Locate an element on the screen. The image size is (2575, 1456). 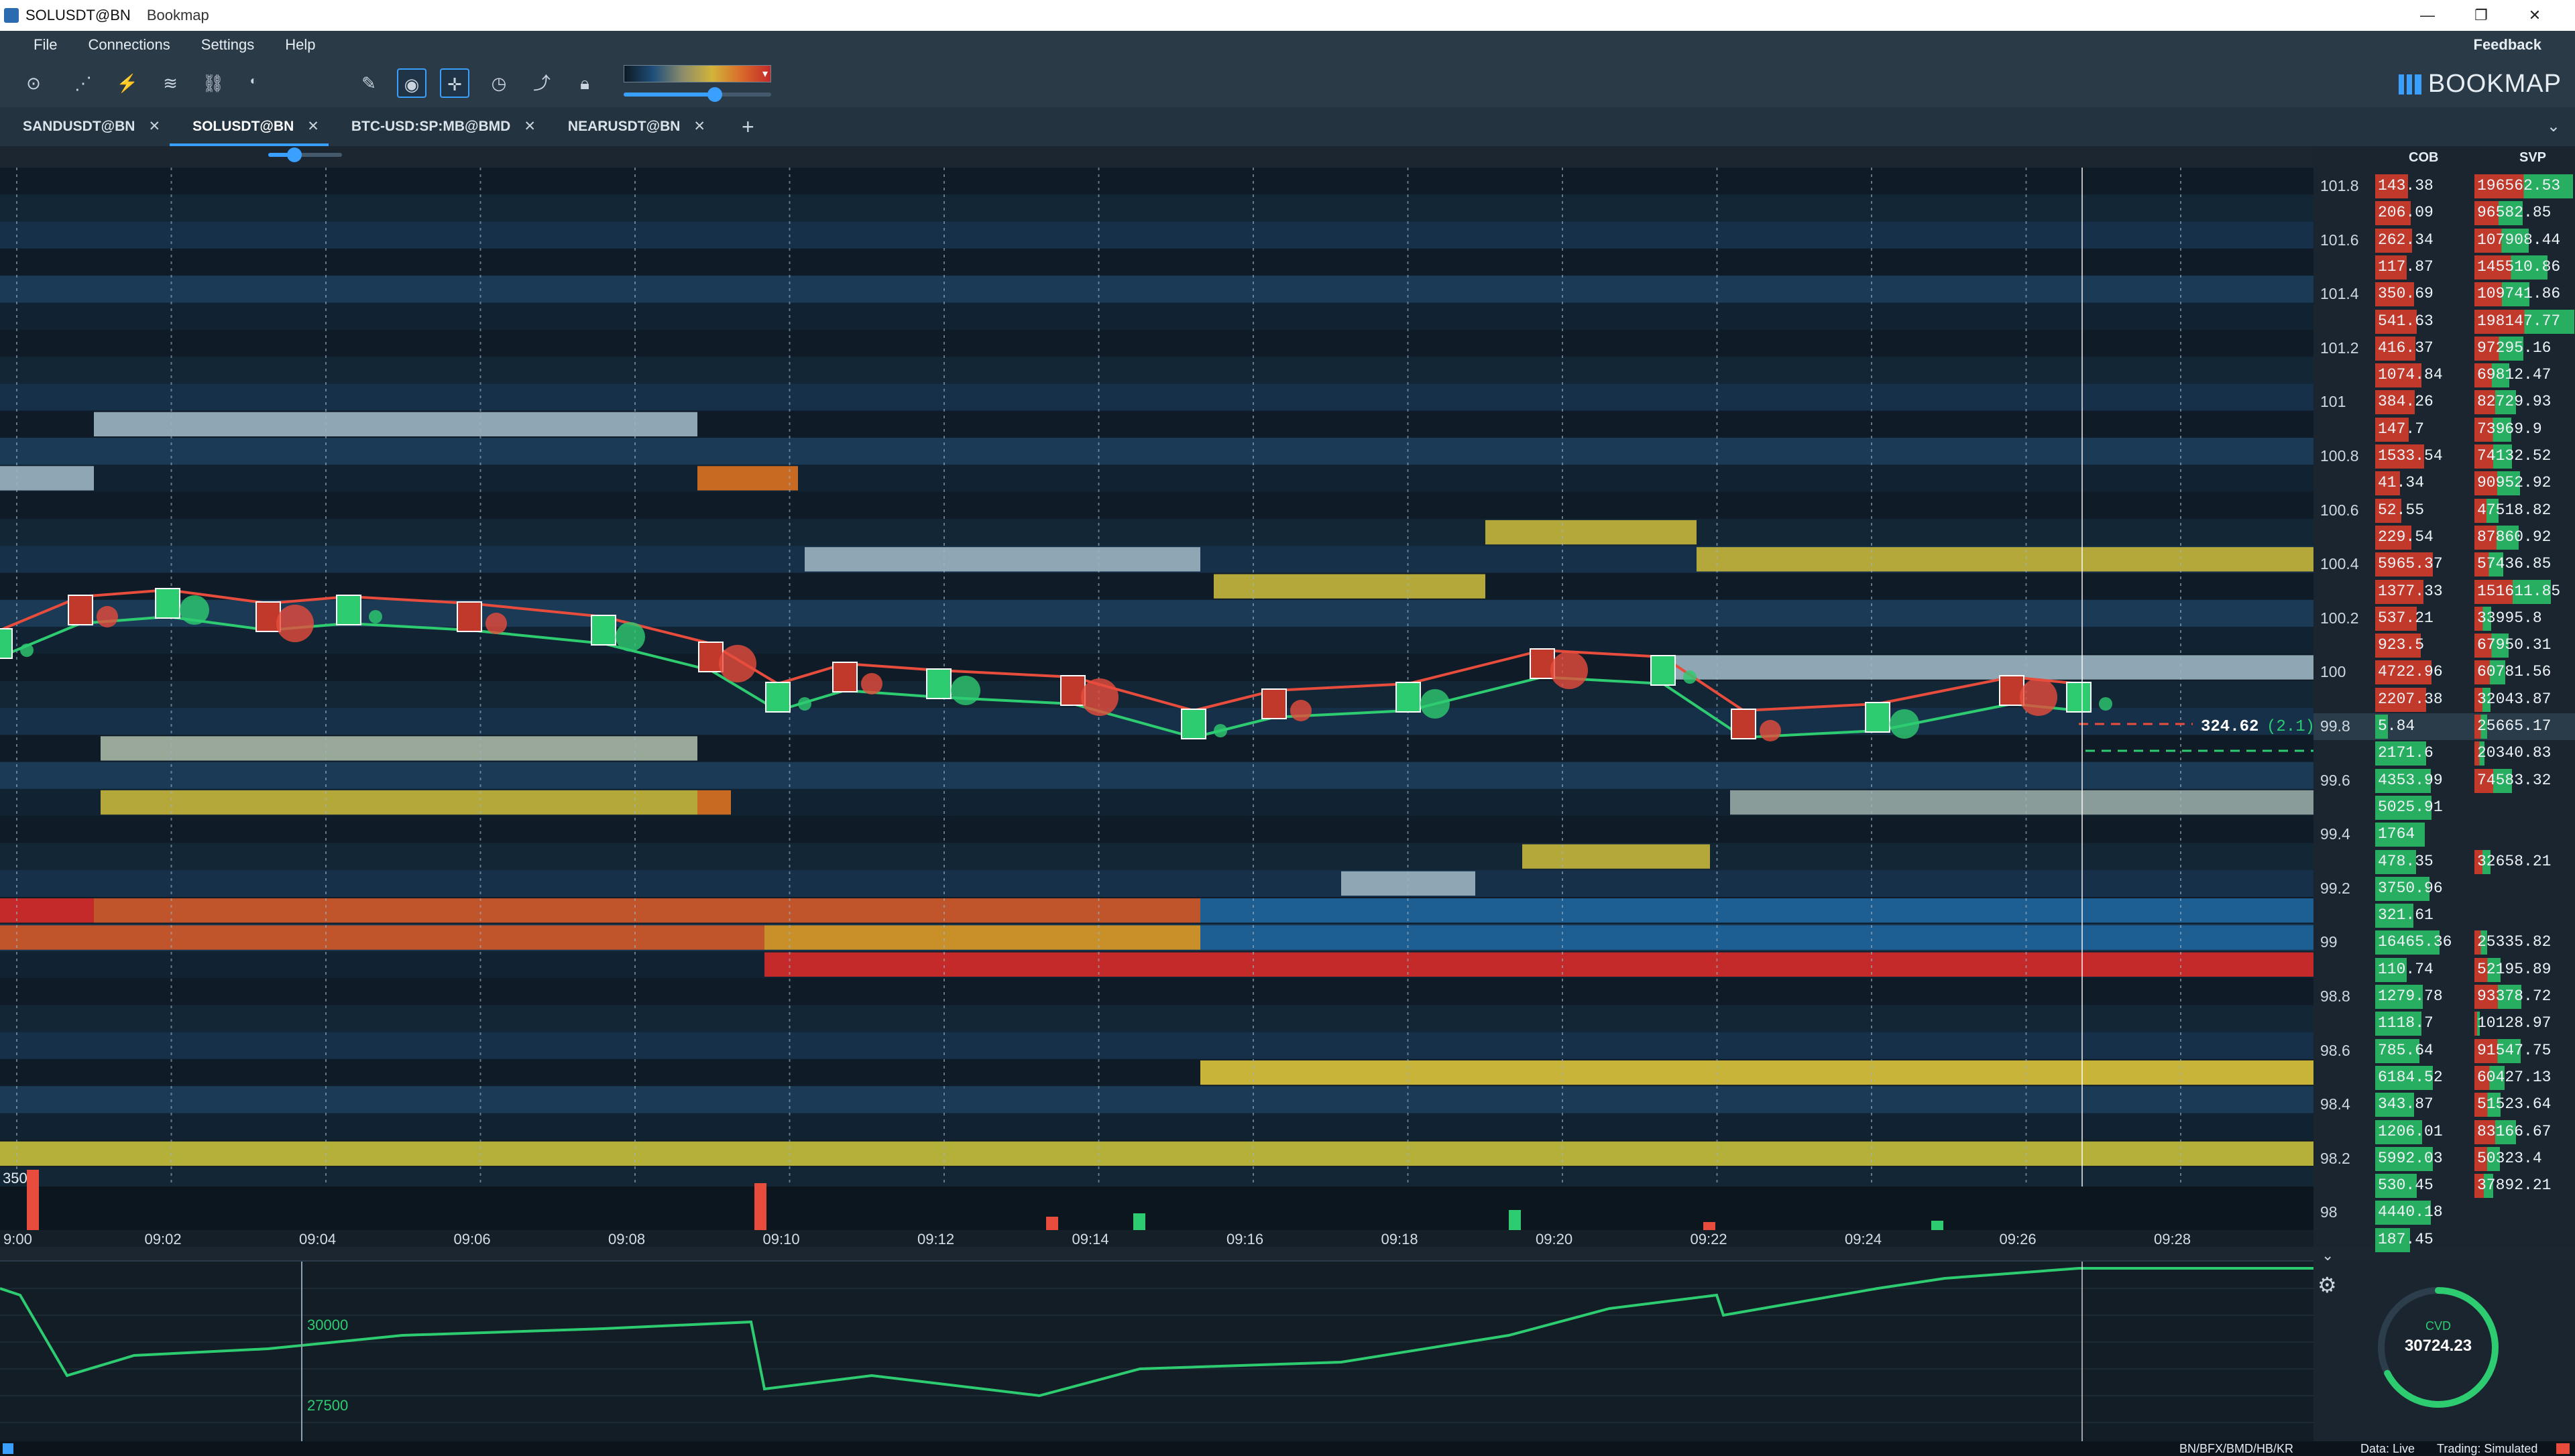
share-icon: ⋰ is located at coordinates (83, 83).